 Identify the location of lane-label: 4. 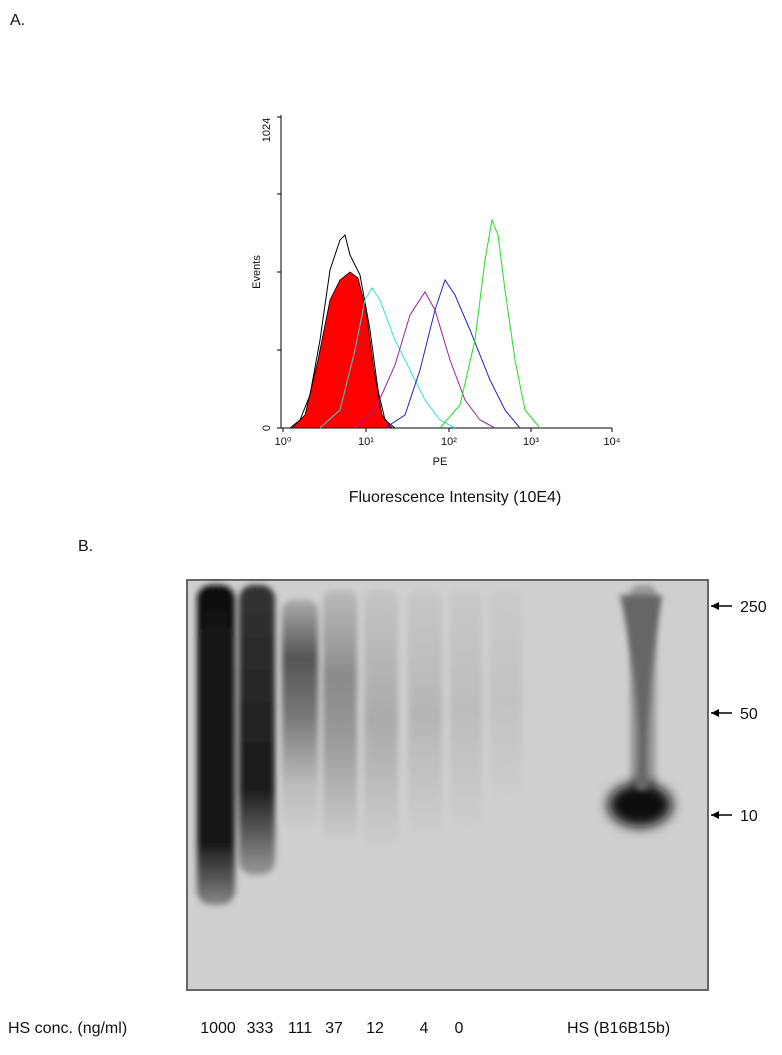
(424, 1028).